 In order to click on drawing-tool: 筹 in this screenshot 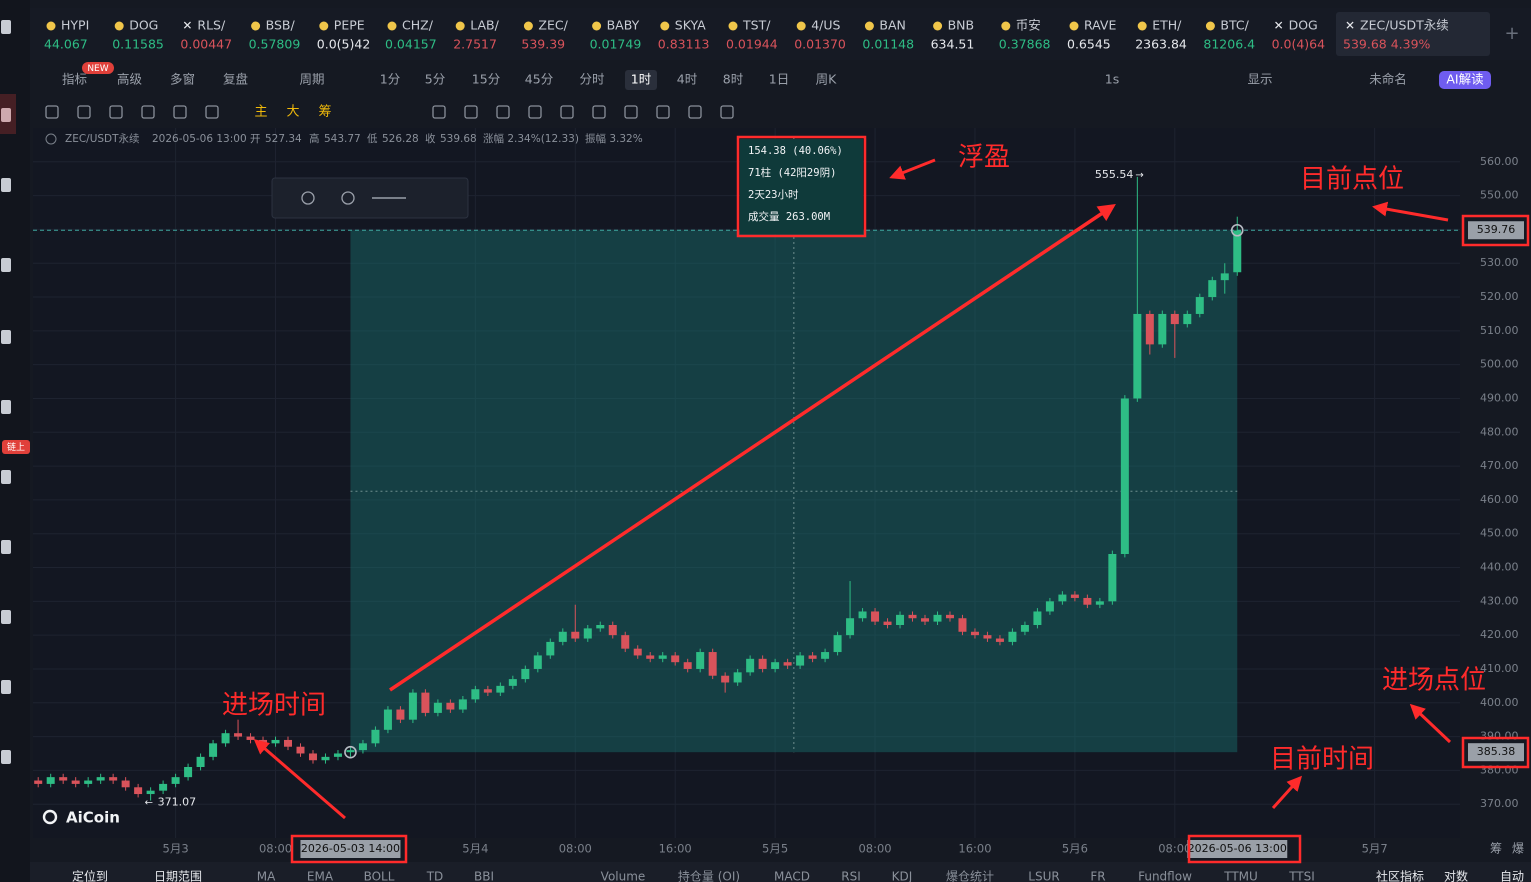, I will do `click(324, 112)`.